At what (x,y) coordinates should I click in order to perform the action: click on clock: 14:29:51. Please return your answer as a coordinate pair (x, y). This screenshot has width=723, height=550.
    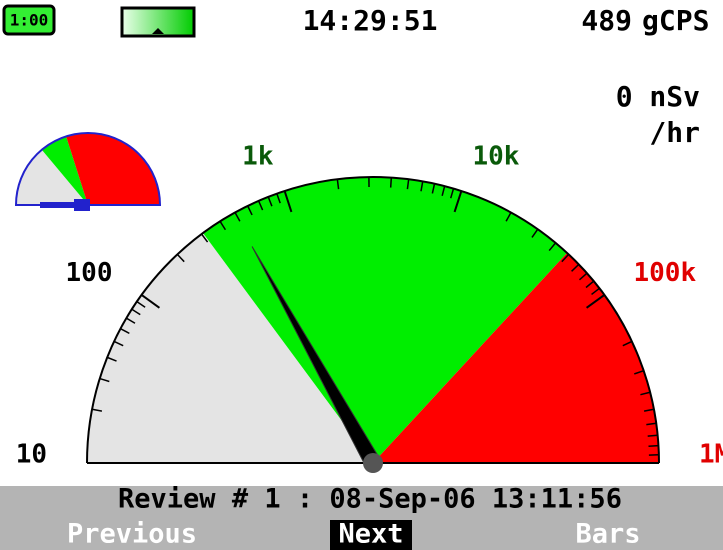
    Looking at the image, I should click on (370, 20).